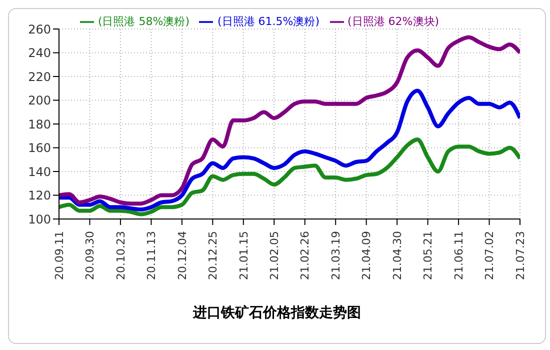 Image resolution: width=550 pixels, height=350 pixels. What do you see at coordinates (243, 255) in the screenshot?
I see `x-tick-label: 21.01.15` at bounding box center [243, 255].